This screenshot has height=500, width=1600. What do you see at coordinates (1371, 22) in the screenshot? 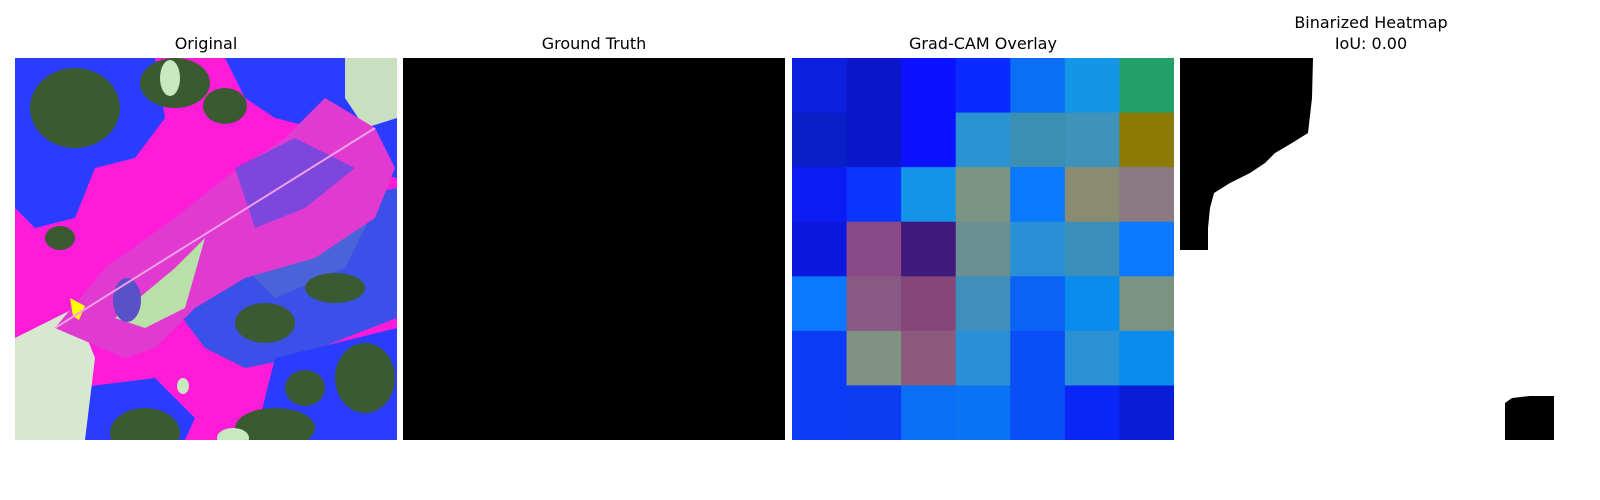
I see `panel-title-binarized: Binarized Heatmap` at bounding box center [1371, 22].